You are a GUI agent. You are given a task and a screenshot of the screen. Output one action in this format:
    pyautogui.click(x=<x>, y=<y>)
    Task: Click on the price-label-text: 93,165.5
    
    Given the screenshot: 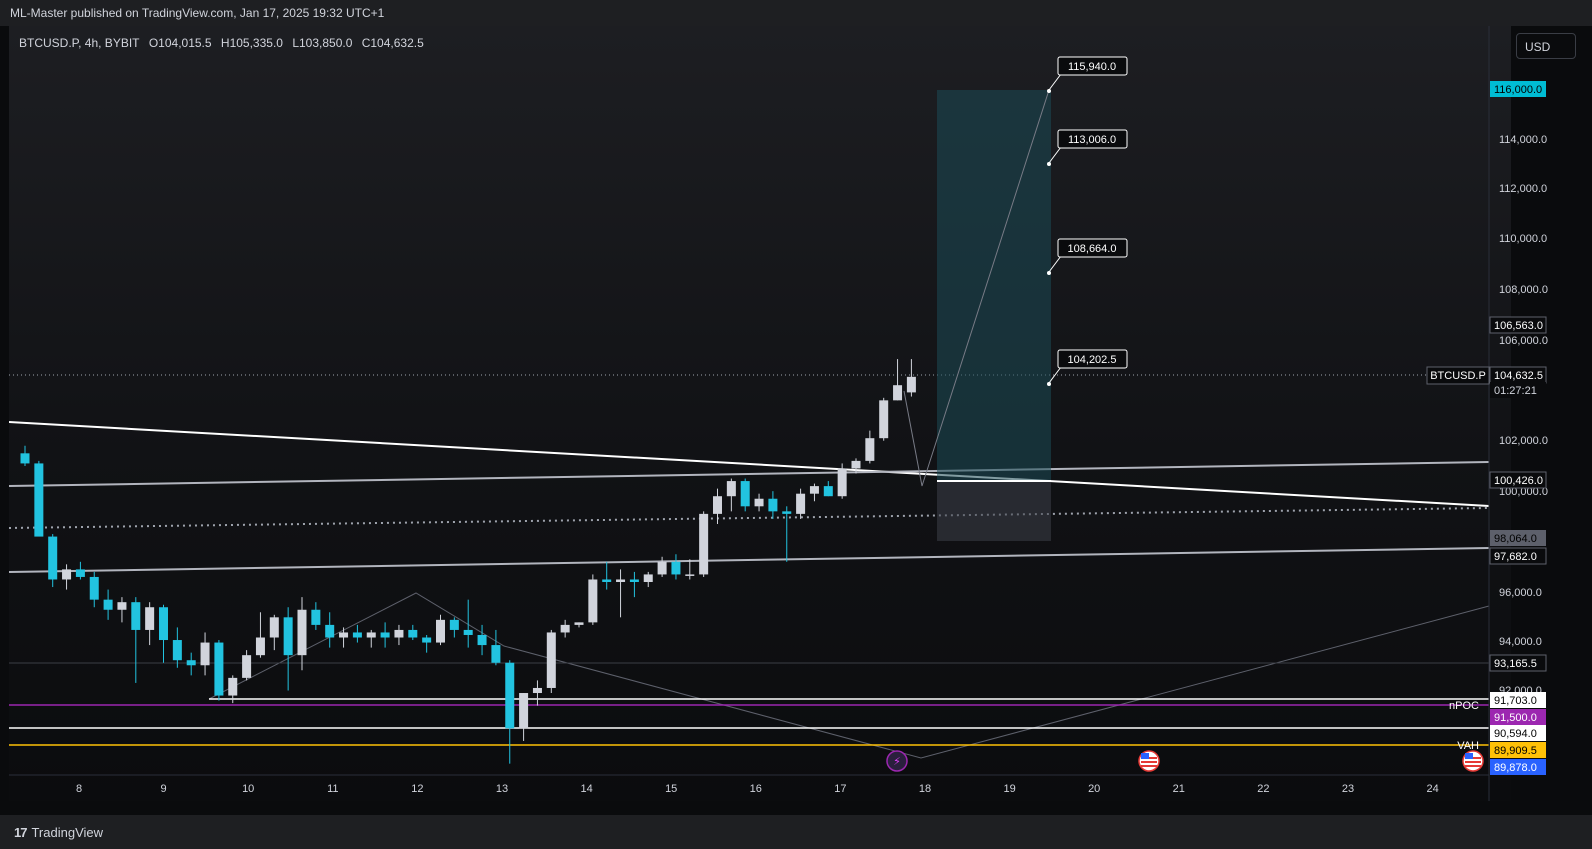 What is the action you would take?
    pyautogui.click(x=1515, y=664)
    